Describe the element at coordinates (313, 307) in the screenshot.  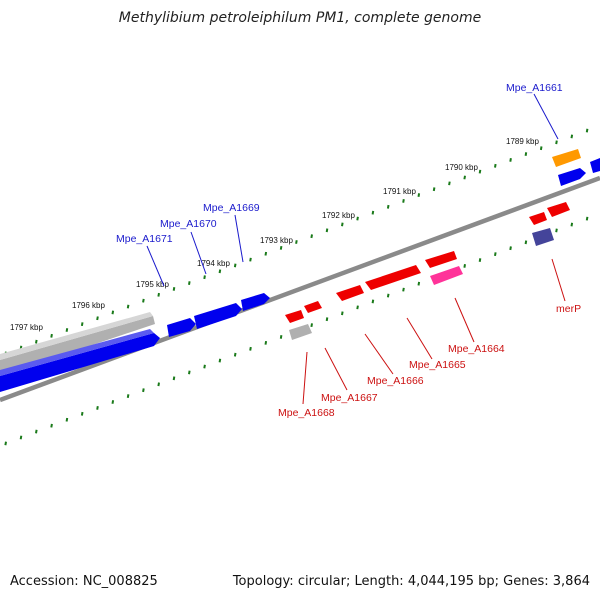
I see `gene-reverse-1668b` at that location.